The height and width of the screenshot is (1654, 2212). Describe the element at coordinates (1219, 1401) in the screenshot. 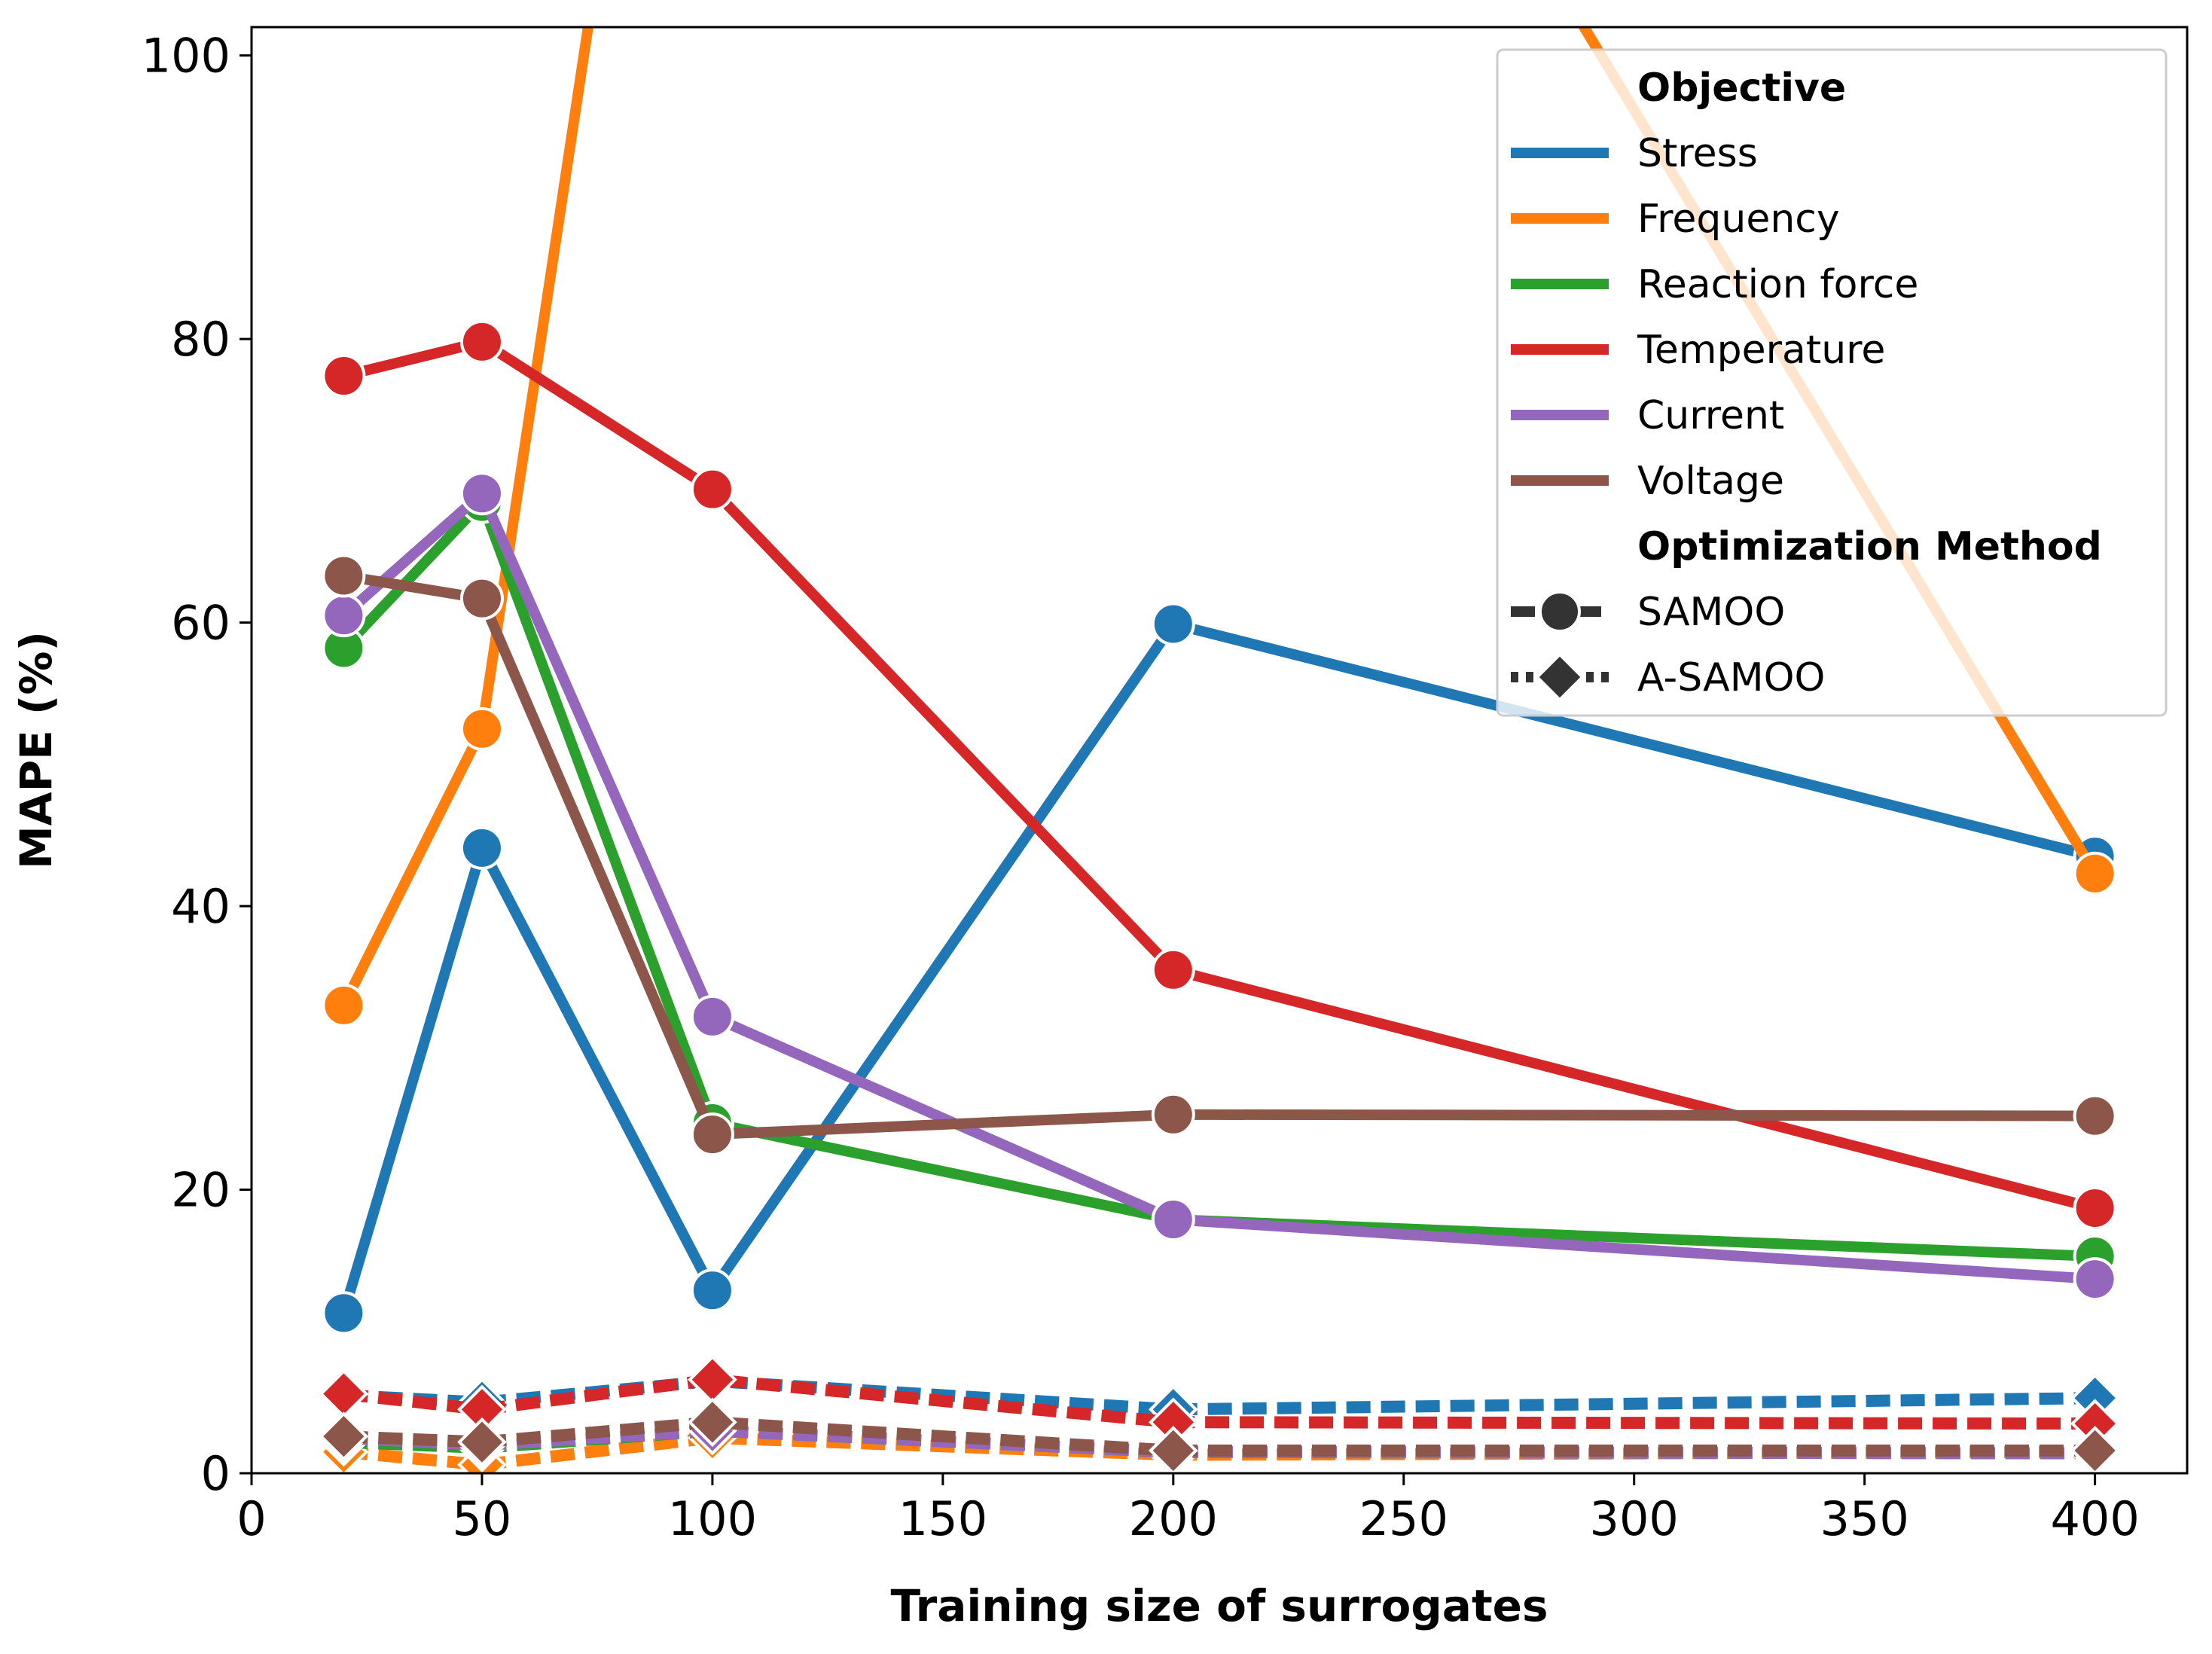

I see `series-line-temperature-a-samoo` at that location.